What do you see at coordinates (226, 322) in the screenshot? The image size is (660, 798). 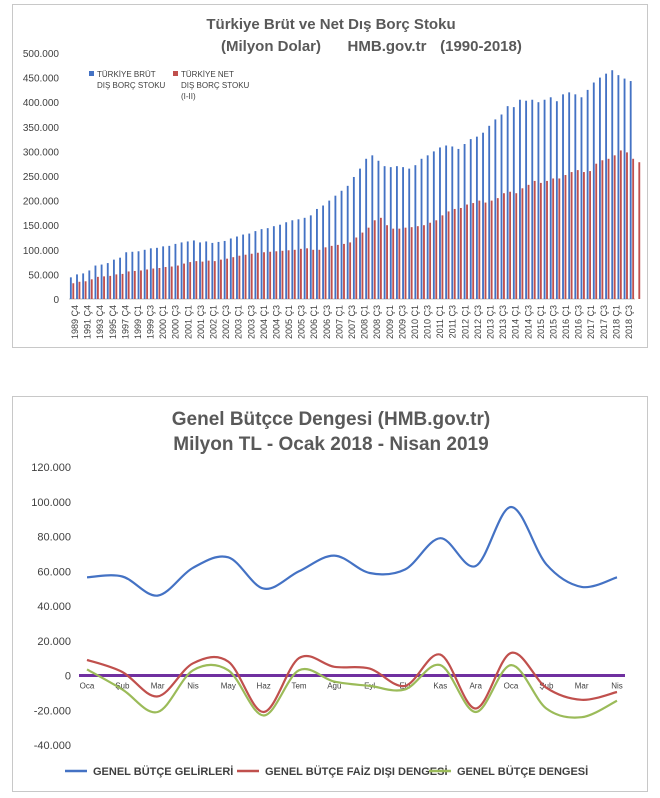 I see `x-tick-label: 2002 Ç3` at bounding box center [226, 322].